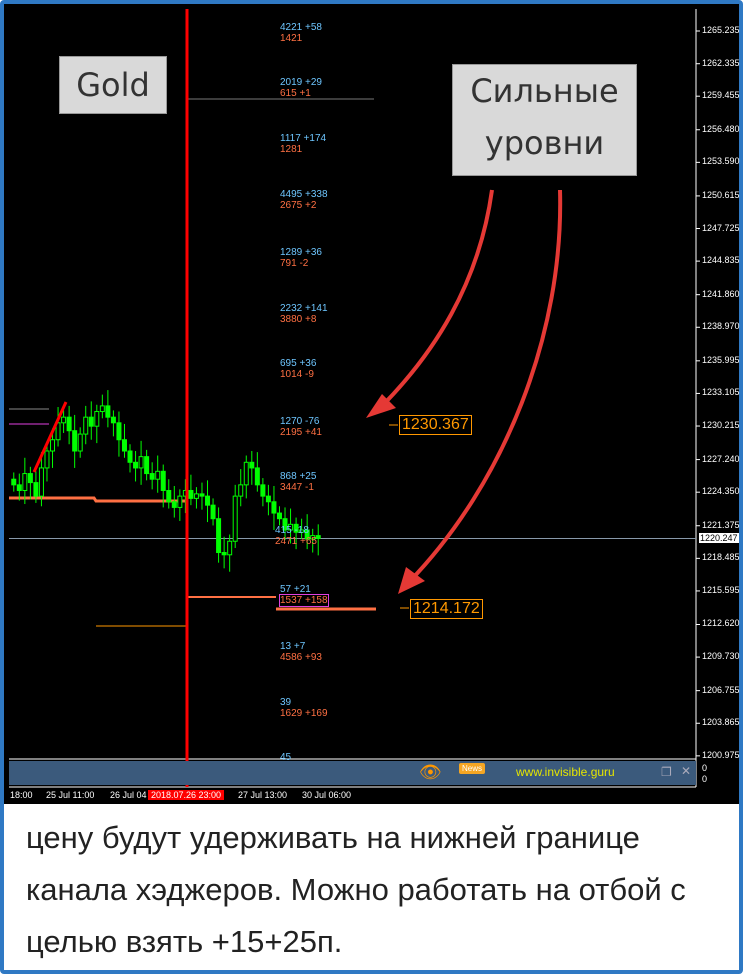 The image size is (743, 974). I want to click on price-tick-label: 1233.105, so click(721, 392).